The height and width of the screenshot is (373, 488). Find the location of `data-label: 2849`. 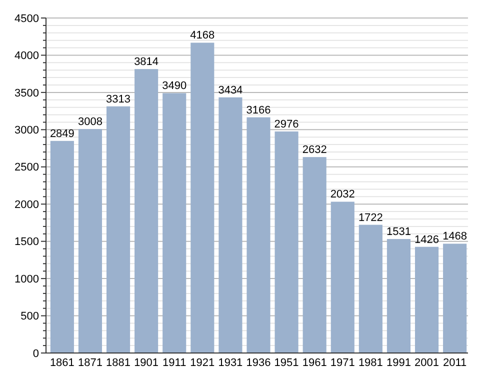

data-label: 2849 is located at coordinates (62, 134).